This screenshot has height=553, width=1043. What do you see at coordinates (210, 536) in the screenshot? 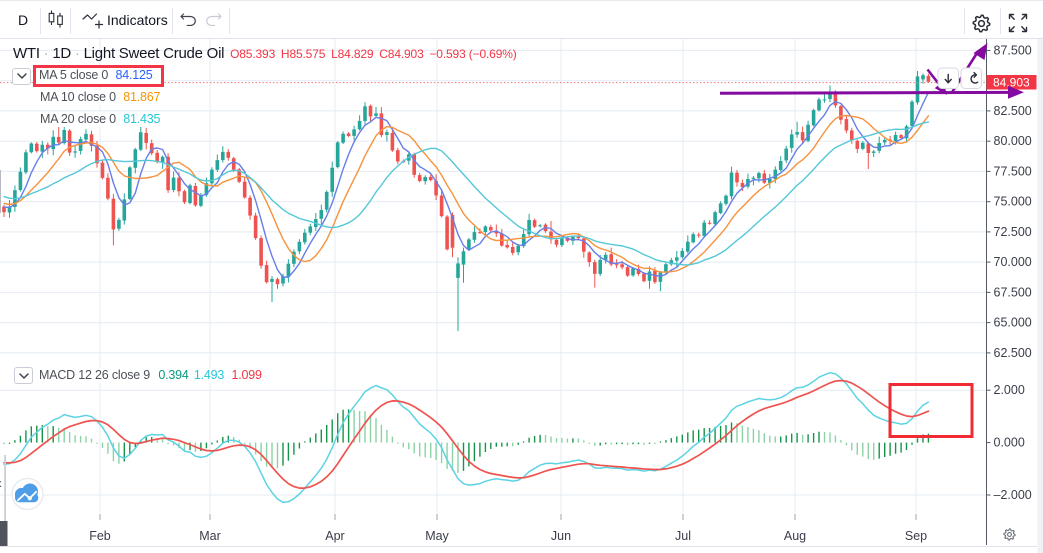
I see `svg-text: Mar` at bounding box center [210, 536].